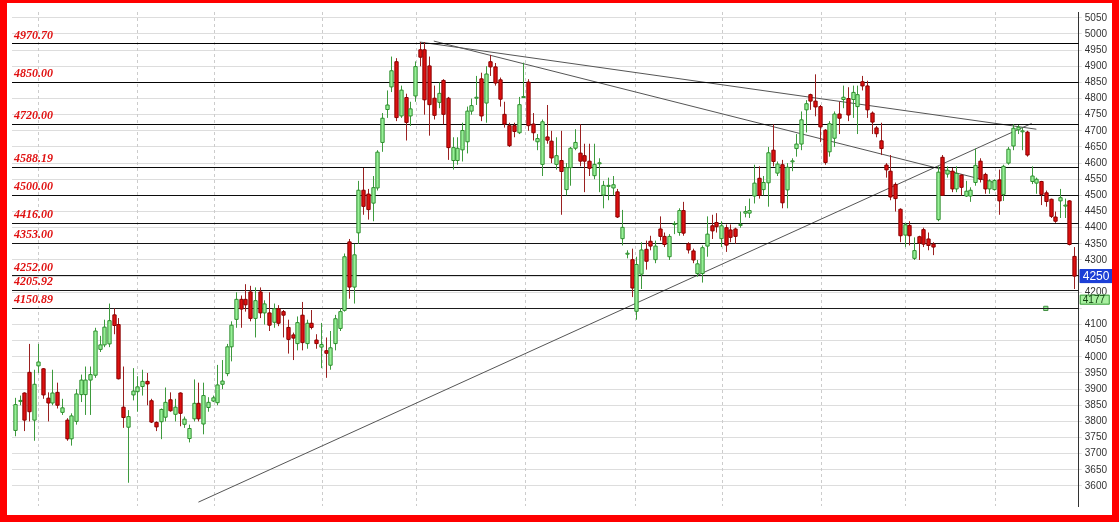  Describe the element at coordinates (1096, 65) in the screenshot. I see `y-tick-label: 4900` at that location.